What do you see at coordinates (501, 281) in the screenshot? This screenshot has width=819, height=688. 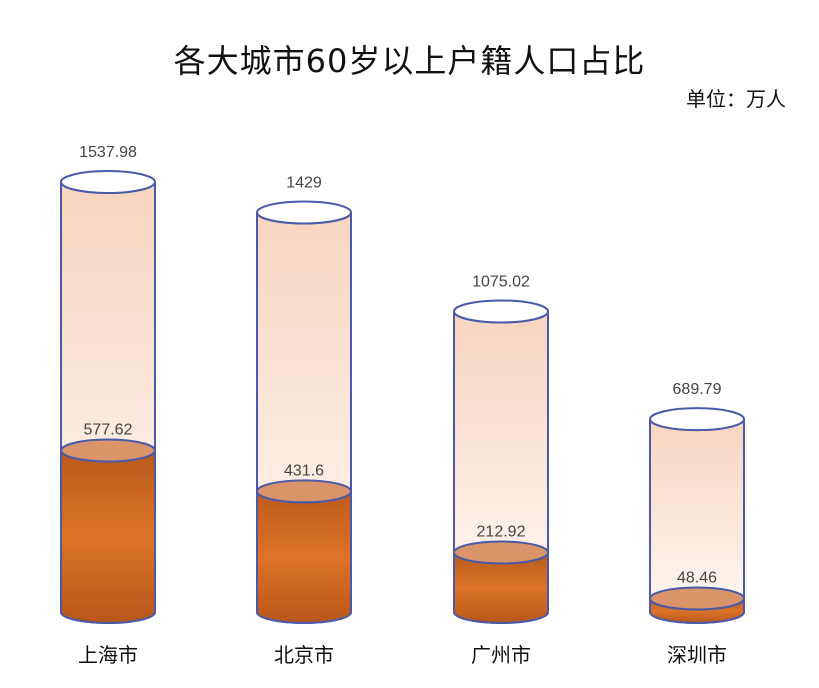 I see `total-value-label-2: 1075.02` at bounding box center [501, 281].